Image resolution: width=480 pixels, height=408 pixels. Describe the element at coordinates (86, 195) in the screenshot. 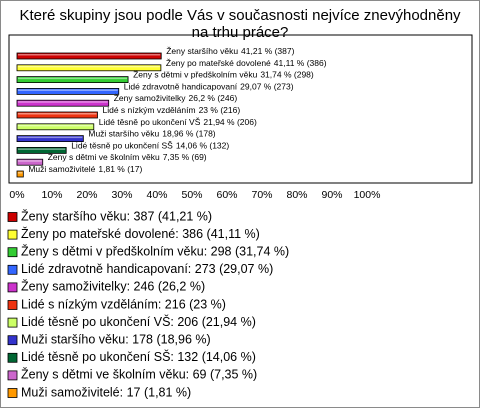

I see `x-tick-label: 20%` at that location.